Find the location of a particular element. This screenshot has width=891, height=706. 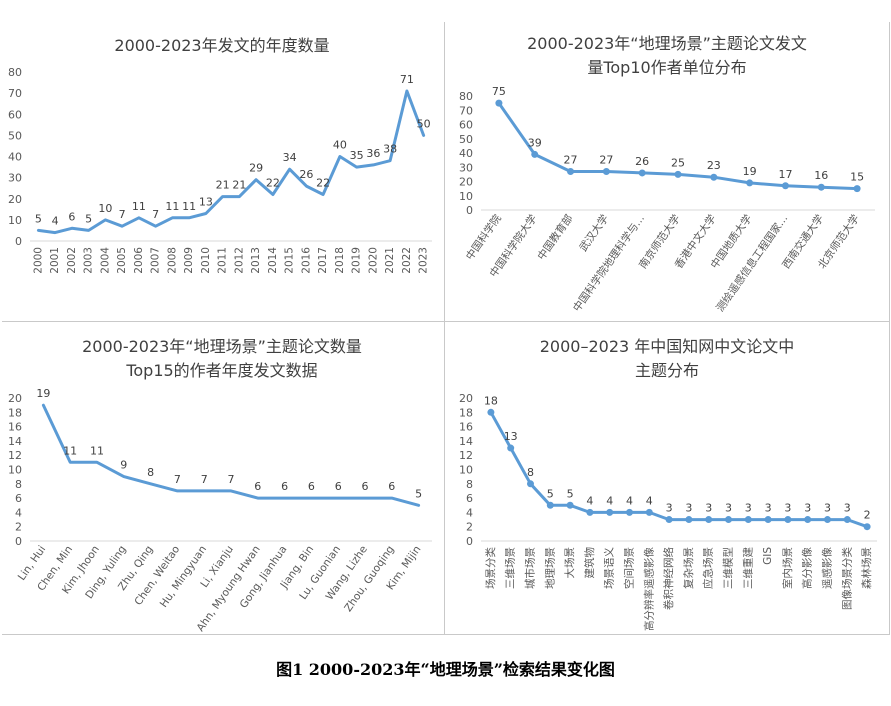

x-tick-label: 室内场景 is located at coordinates (787, 568).